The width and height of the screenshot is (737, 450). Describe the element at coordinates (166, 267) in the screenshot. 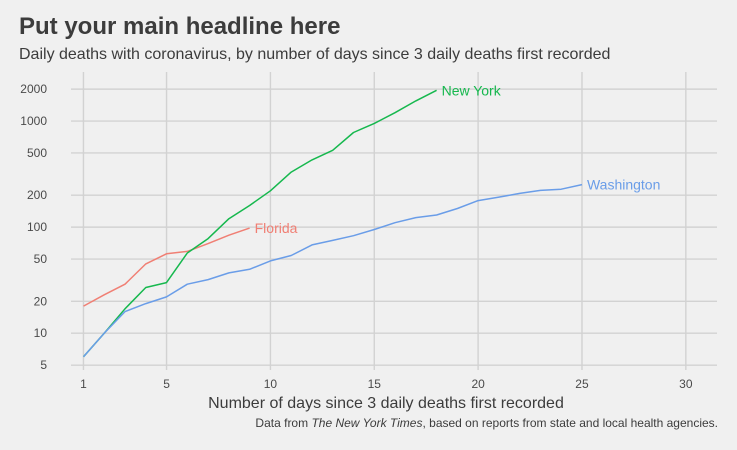

I see `series-line-florida` at that location.